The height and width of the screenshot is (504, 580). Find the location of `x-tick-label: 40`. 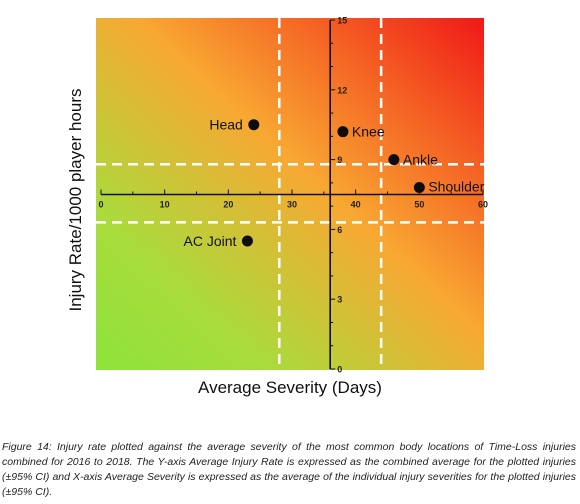

x-tick-label: 40 is located at coordinates (356, 205).